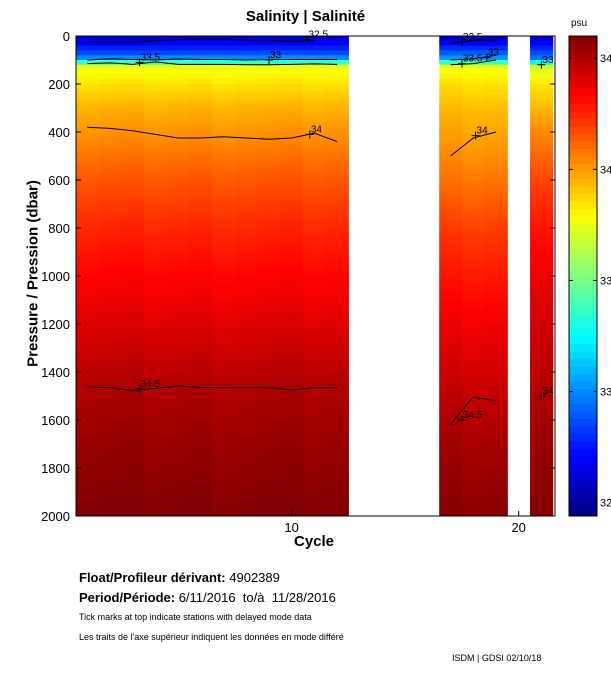 This screenshot has width=611, height=675. What do you see at coordinates (276, 55) in the screenshot?
I see `contour-label: 33` at bounding box center [276, 55].